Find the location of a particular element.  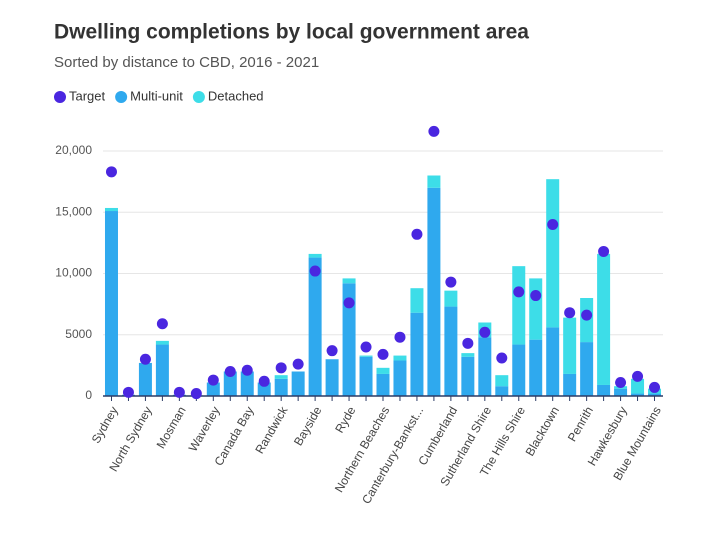

legend-label: Multi-unit is located at coordinates (156, 95).